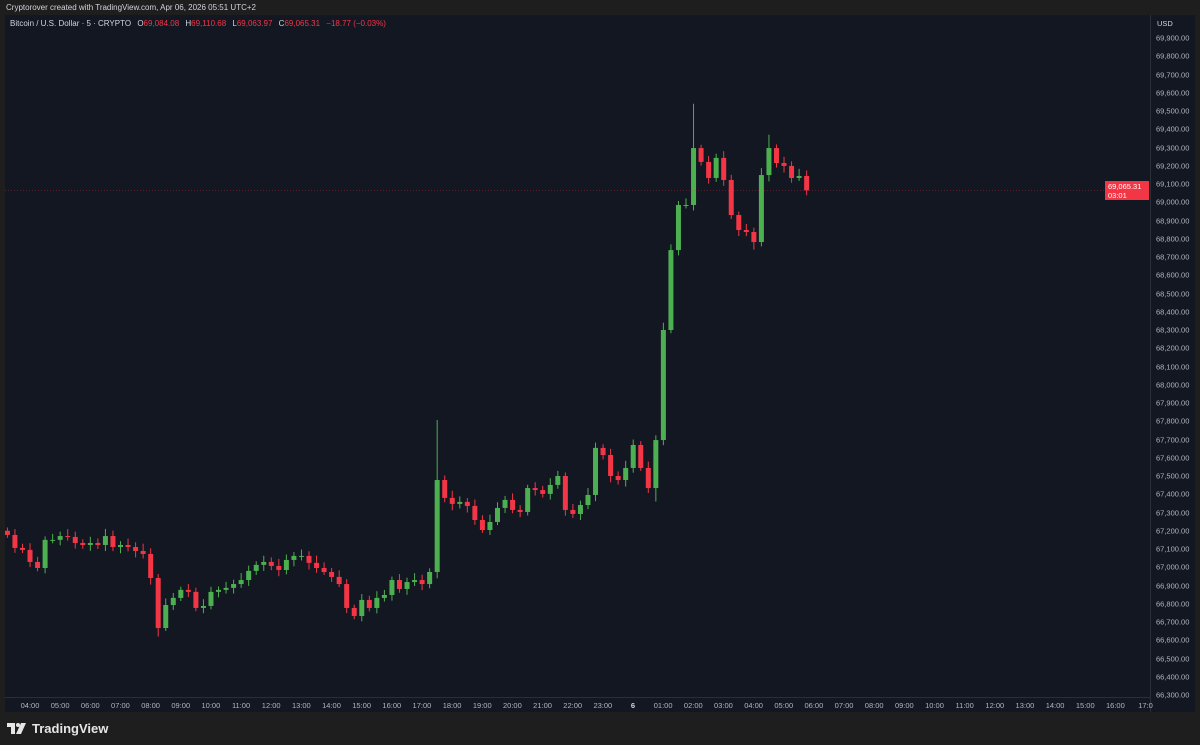  Describe the element at coordinates (188, 23) in the screenshot. I see `high-label: H` at that location.